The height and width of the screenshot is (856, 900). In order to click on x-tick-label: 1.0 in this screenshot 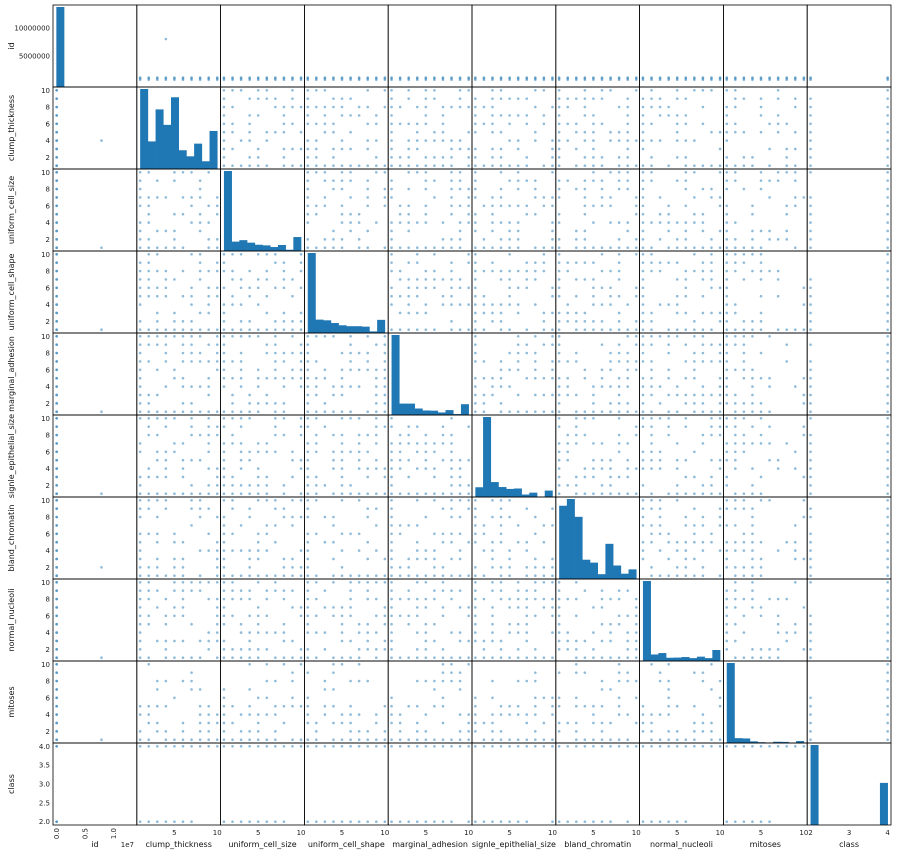, I will do `click(114, 833)`.